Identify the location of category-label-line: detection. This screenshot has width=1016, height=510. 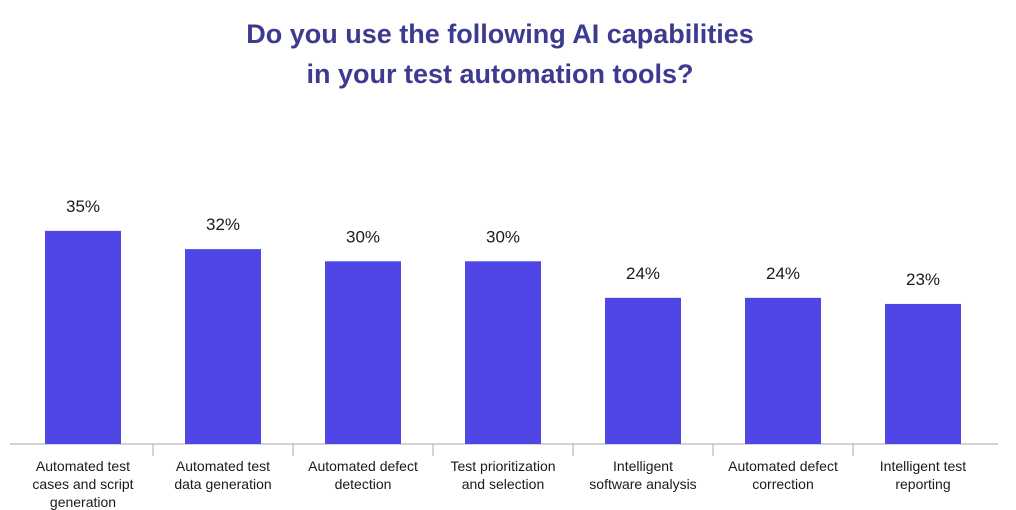
(363, 484).